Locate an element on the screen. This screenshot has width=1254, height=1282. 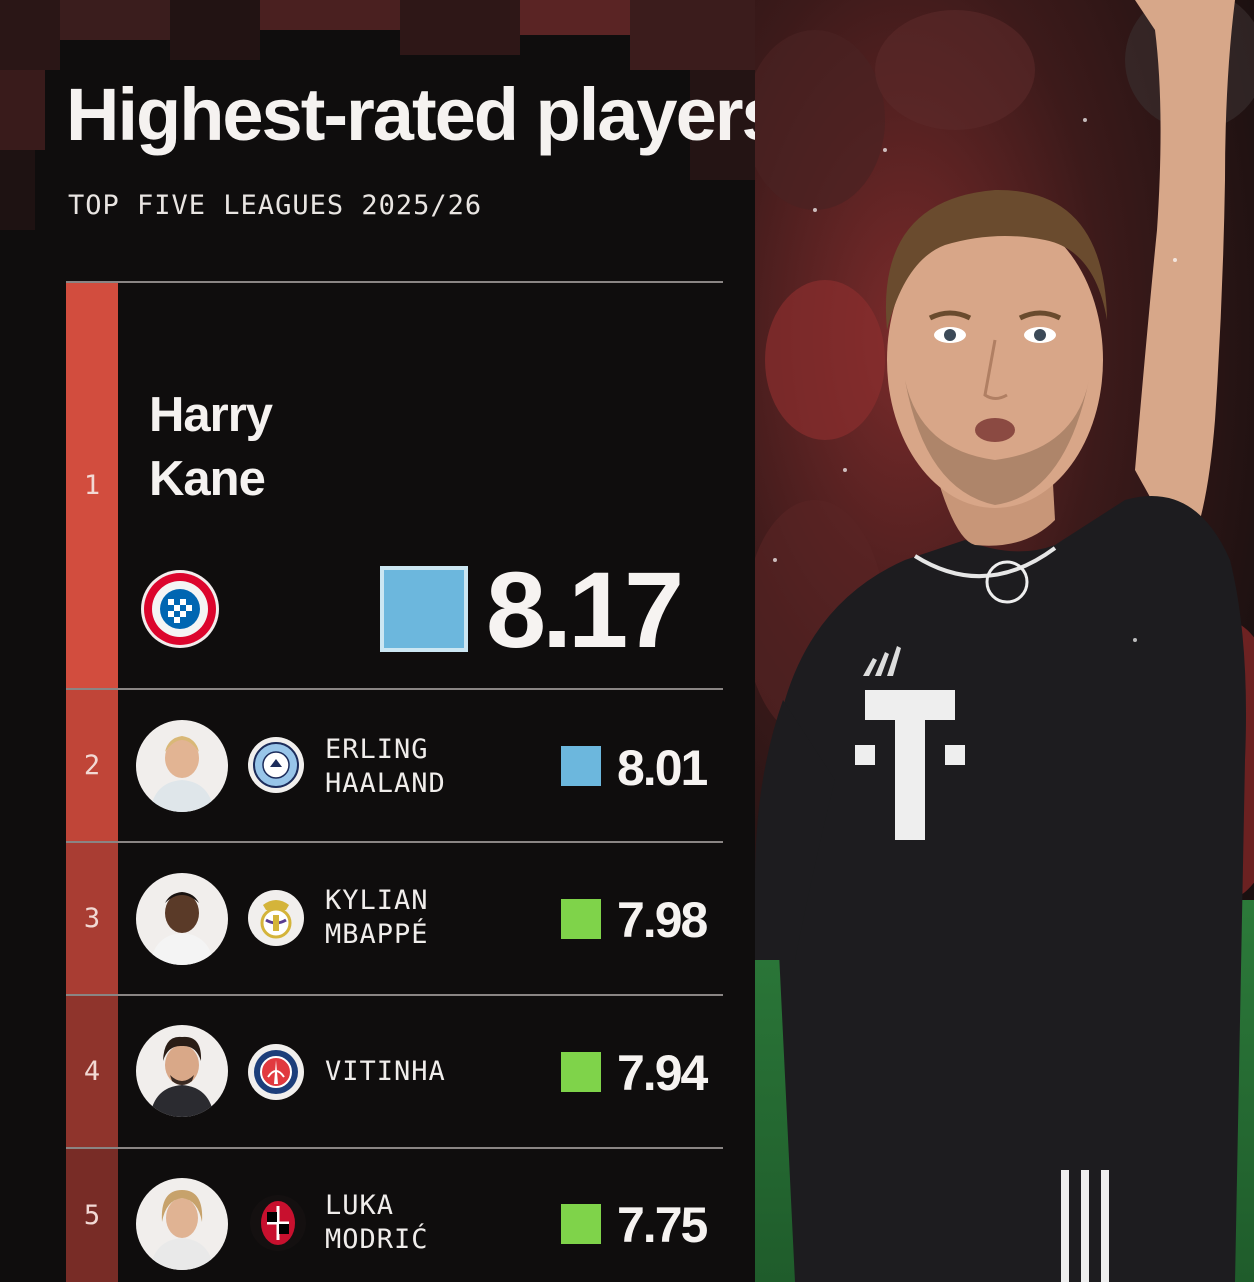
player-name: KYLIAN MBAPPÉ is located at coordinates (377, 918).